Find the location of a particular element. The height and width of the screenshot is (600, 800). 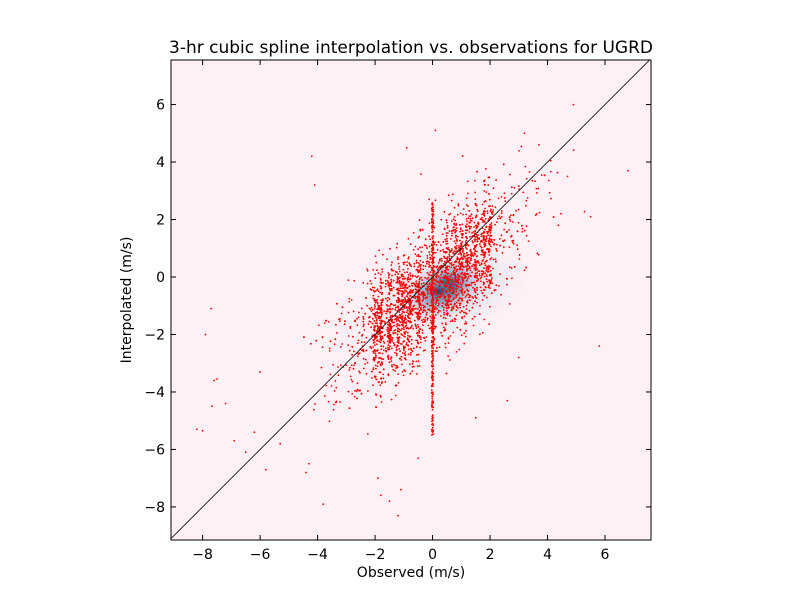

x-tick-label: −2 is located at coordinates (375, 555).